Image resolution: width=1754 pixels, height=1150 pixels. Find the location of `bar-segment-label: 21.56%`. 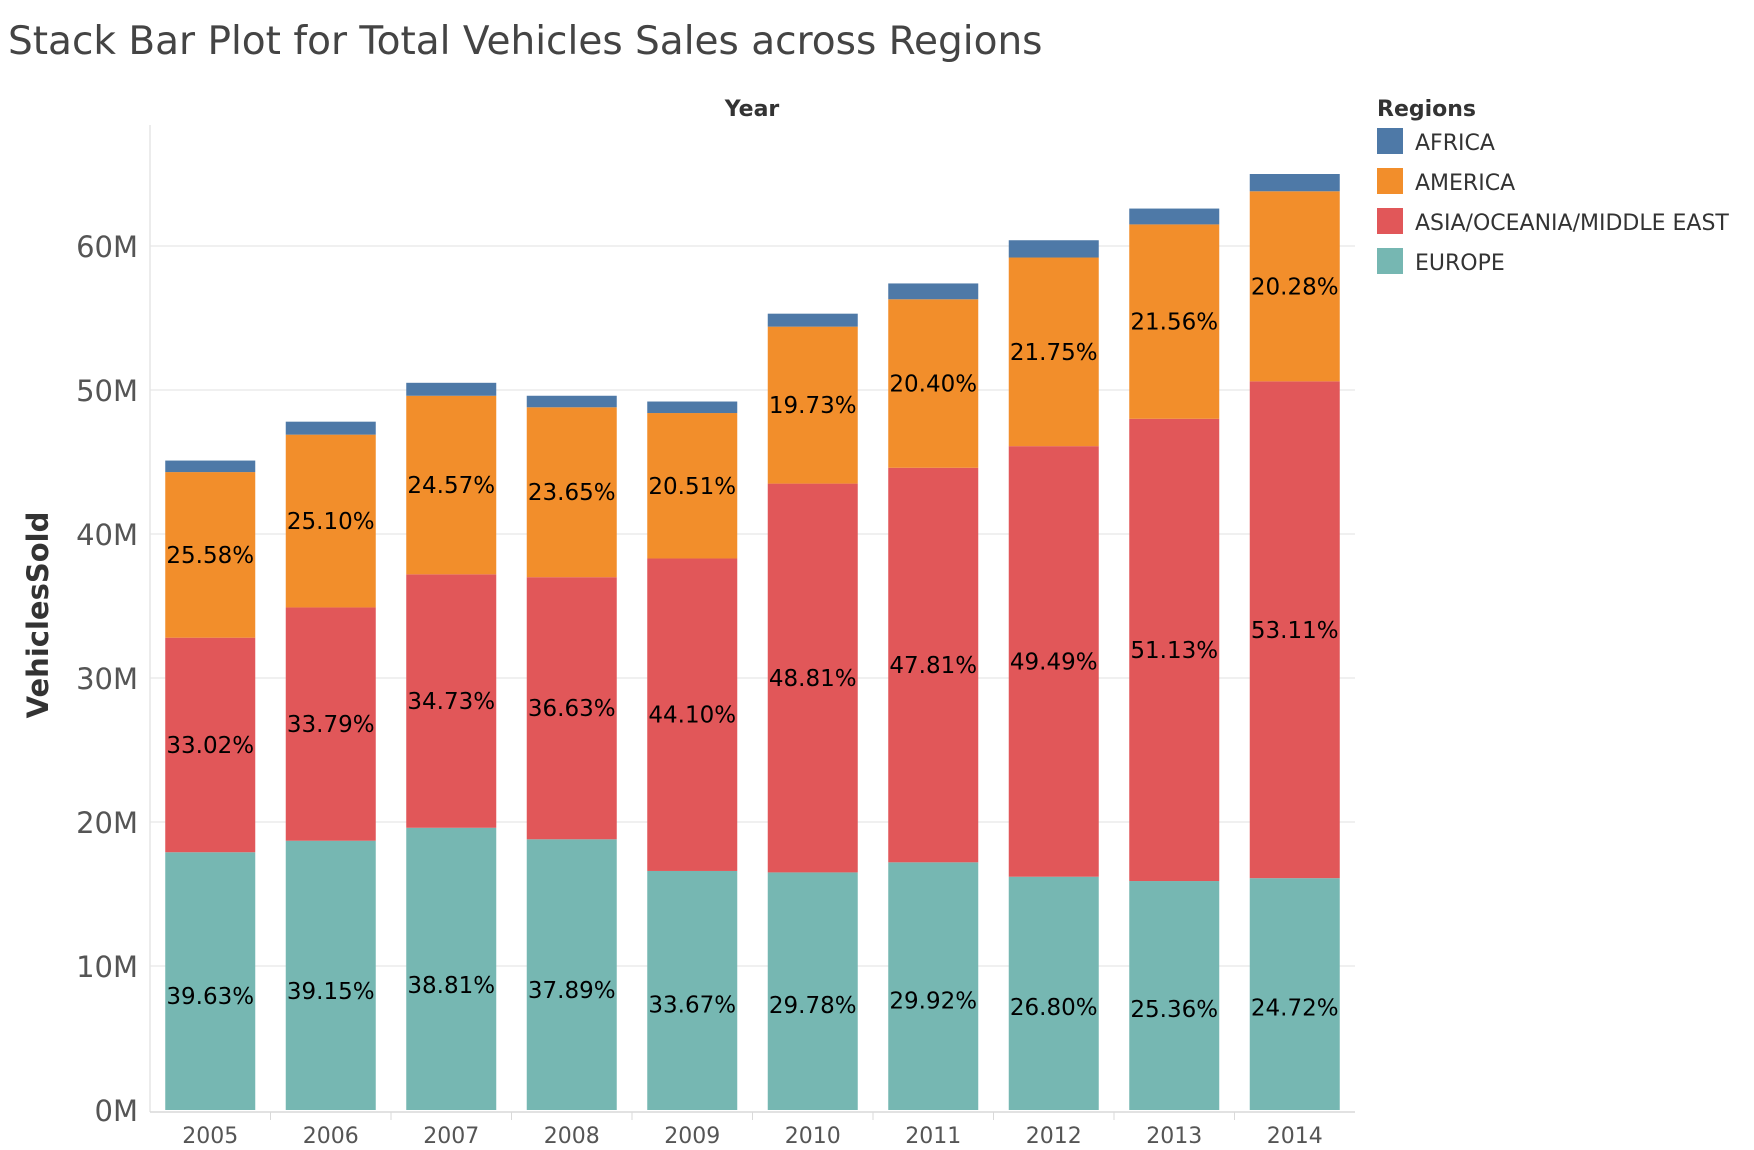

bar-segment-label: 21.56% is located at coordinates (1174, 323).